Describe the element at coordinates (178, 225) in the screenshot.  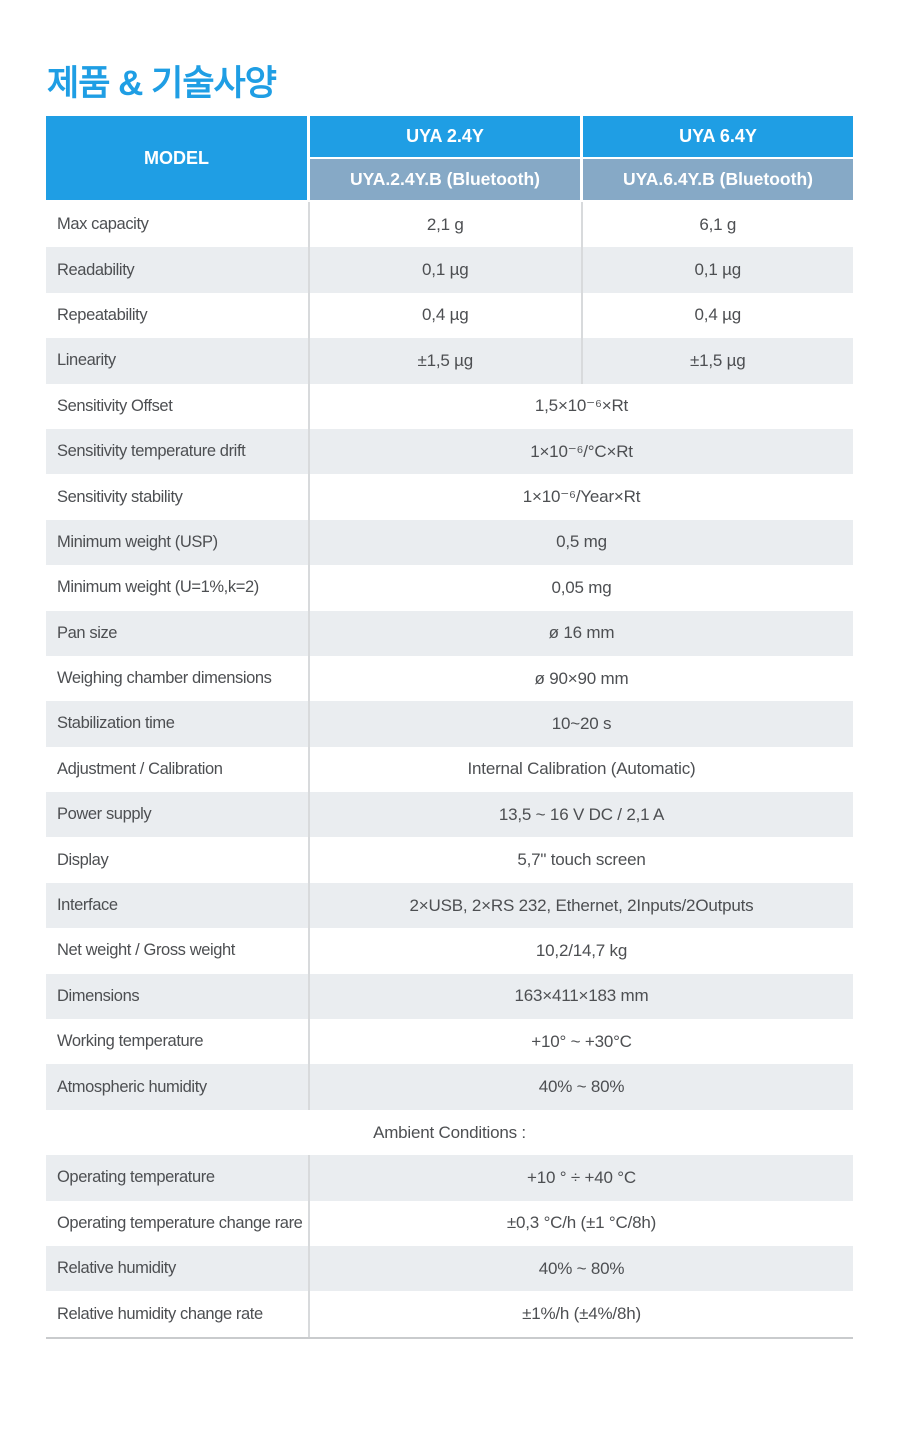
I see `row-label: Max capacity` at that location.